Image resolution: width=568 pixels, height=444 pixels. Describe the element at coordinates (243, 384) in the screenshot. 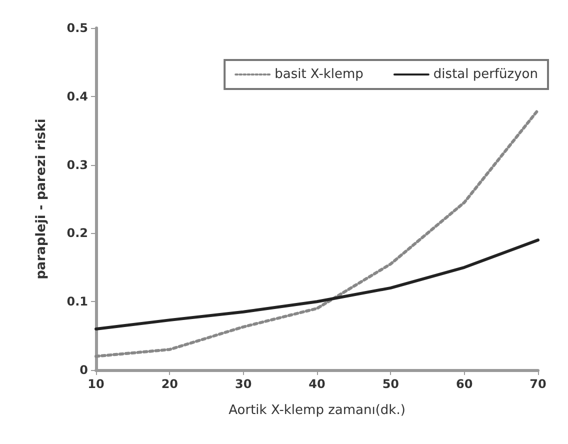

I see `x-tick-label: 30` at that location.